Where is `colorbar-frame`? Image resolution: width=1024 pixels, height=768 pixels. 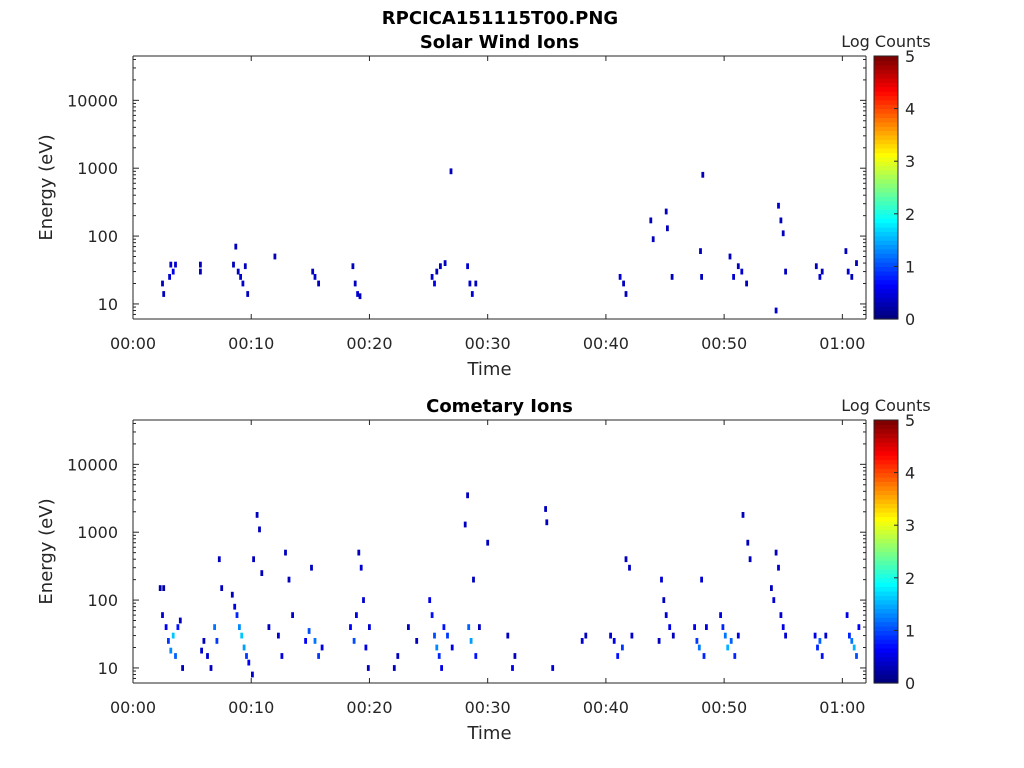
colorbar-frame is located at coordinates (886, 187).